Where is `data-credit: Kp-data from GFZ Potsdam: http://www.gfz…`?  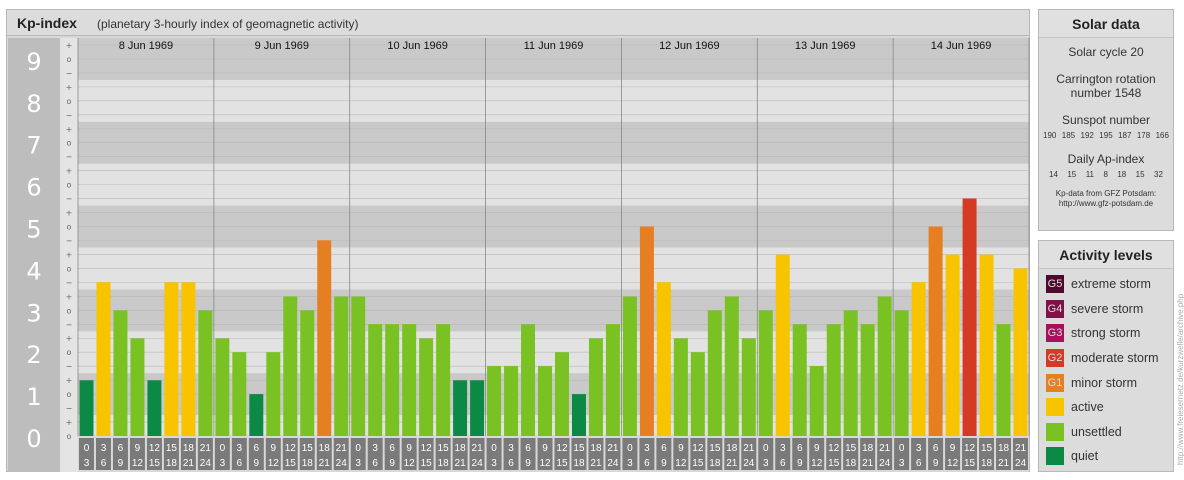 data-credit: Kp-data from GFZ Potsdam: http://www.gfz… is located at coordinates (1106, 199).